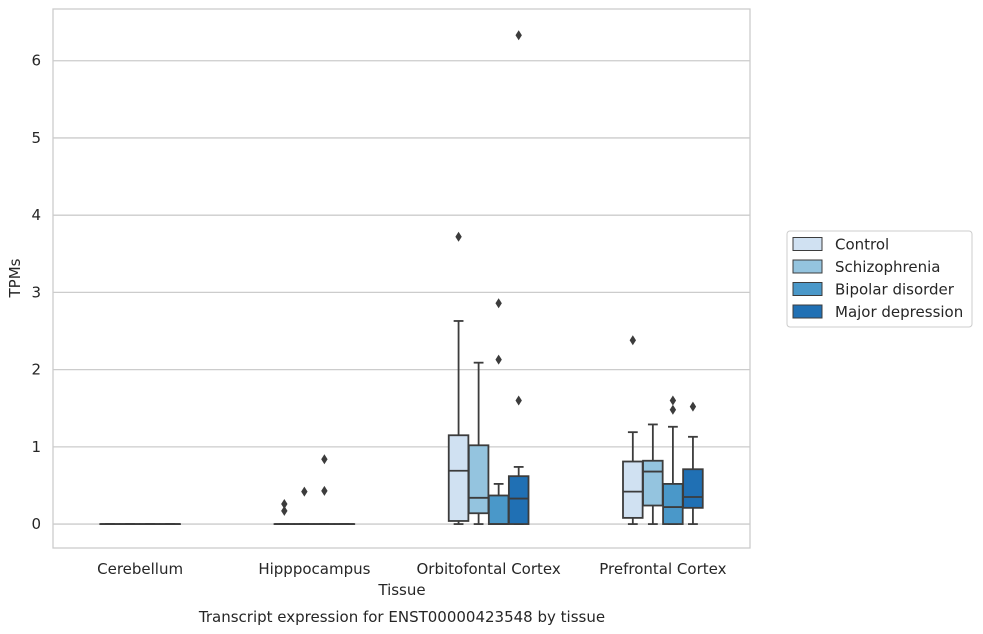  What do you see at coordinates (887, 267) in the screenshot?
I see `legend-label: Schizophrenia` at bounding box center [887, 267].